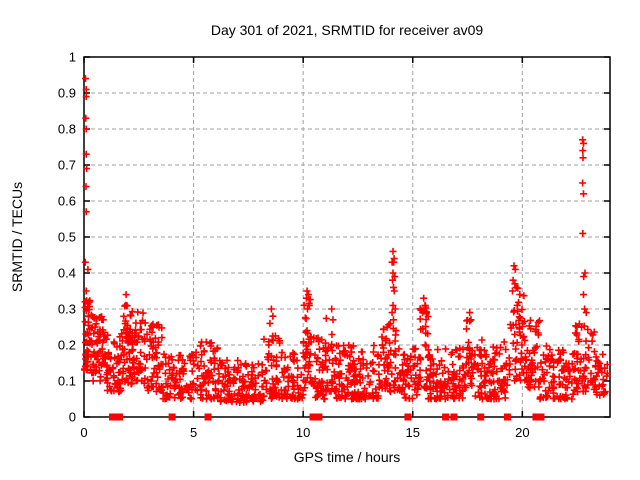 The height and width of the screenshot is (480, 640). What do you see at coordinates (67, 129) in the screenshot?
I see `y-tick-label: 0.8` at bounding box center [67, 129].